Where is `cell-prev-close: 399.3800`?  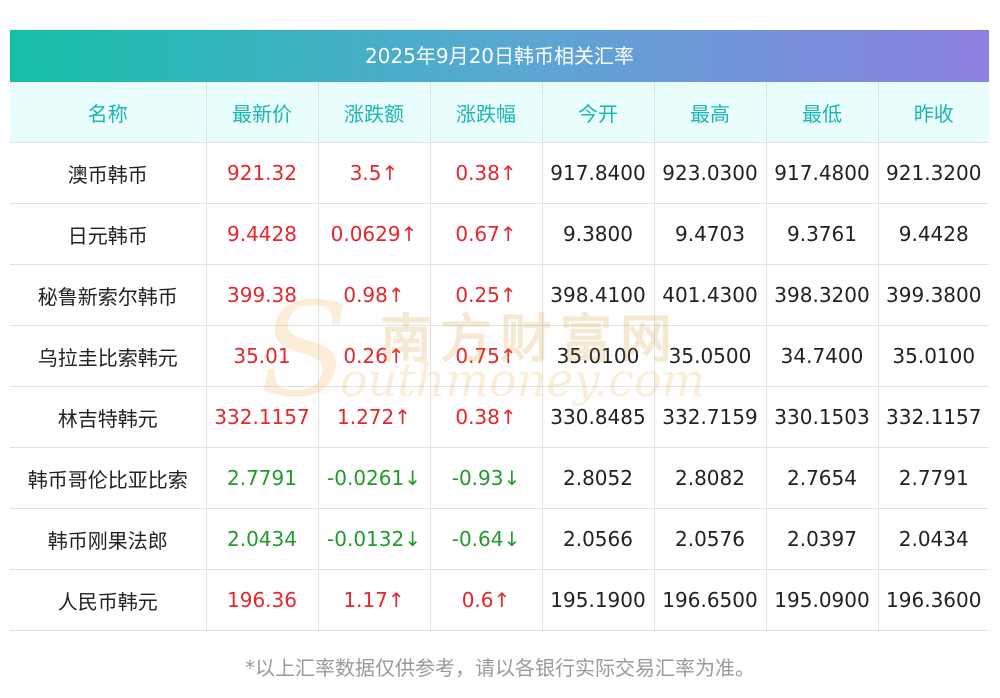 cell-prev-close: 399.3800 is located at coordinates (933, 295).